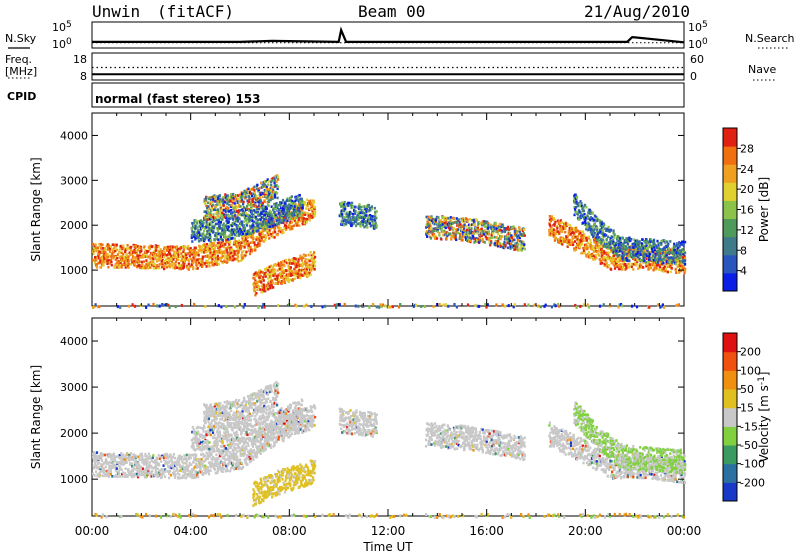 The width and height of the screenshot is (800, 554). What do you see at coordinates (388, 35) in the screenshot?
I see `noise-series-nsky` at bounding box center [388, 35].